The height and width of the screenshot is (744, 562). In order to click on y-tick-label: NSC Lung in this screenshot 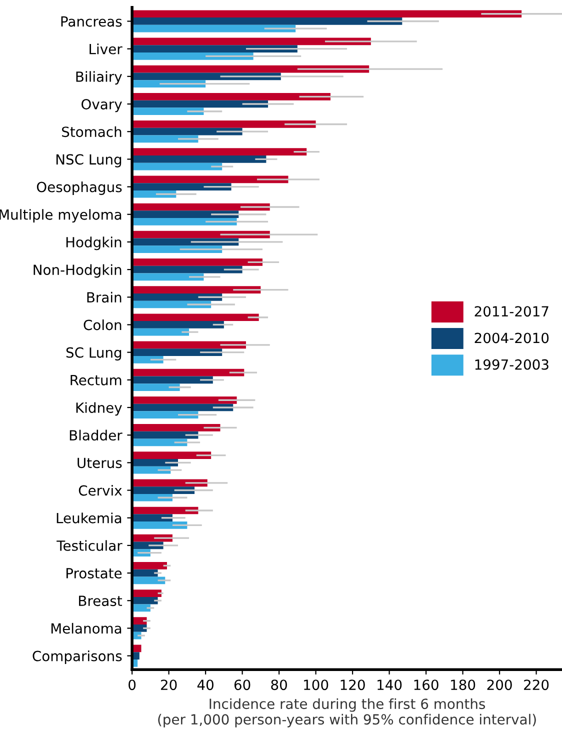, I will do `click(89, 161)`.